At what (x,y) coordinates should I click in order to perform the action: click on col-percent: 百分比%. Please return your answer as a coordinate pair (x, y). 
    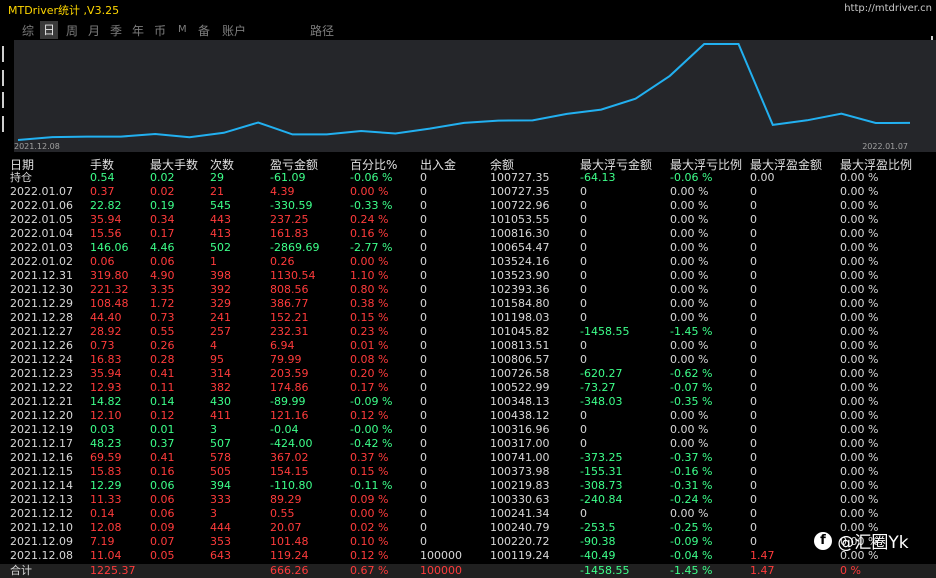
    Looking at the image, I should click on (374, 165).